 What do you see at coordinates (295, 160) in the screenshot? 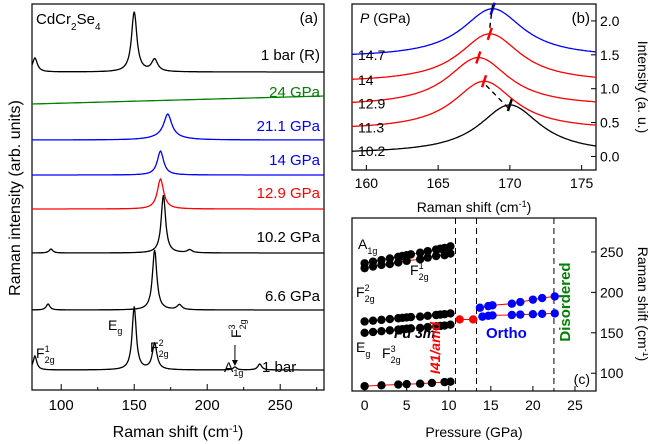
I see `spectrum-label: 14 GPa` at bounding box center [295, 160].